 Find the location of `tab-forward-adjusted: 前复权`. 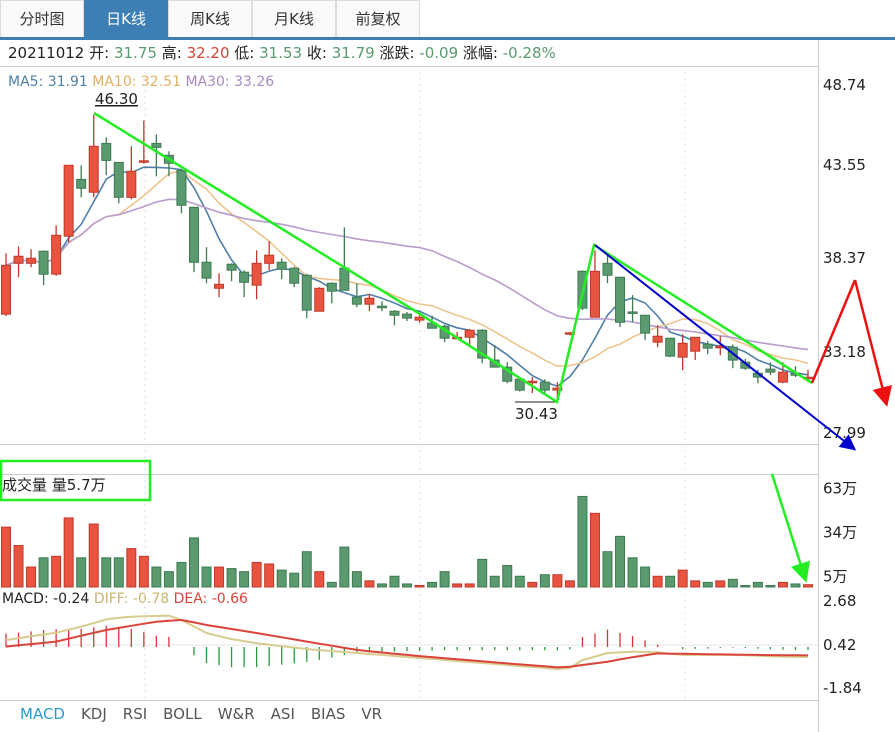

tab-forward-adjusted: 前复权 is located at coordinates (378, 18).